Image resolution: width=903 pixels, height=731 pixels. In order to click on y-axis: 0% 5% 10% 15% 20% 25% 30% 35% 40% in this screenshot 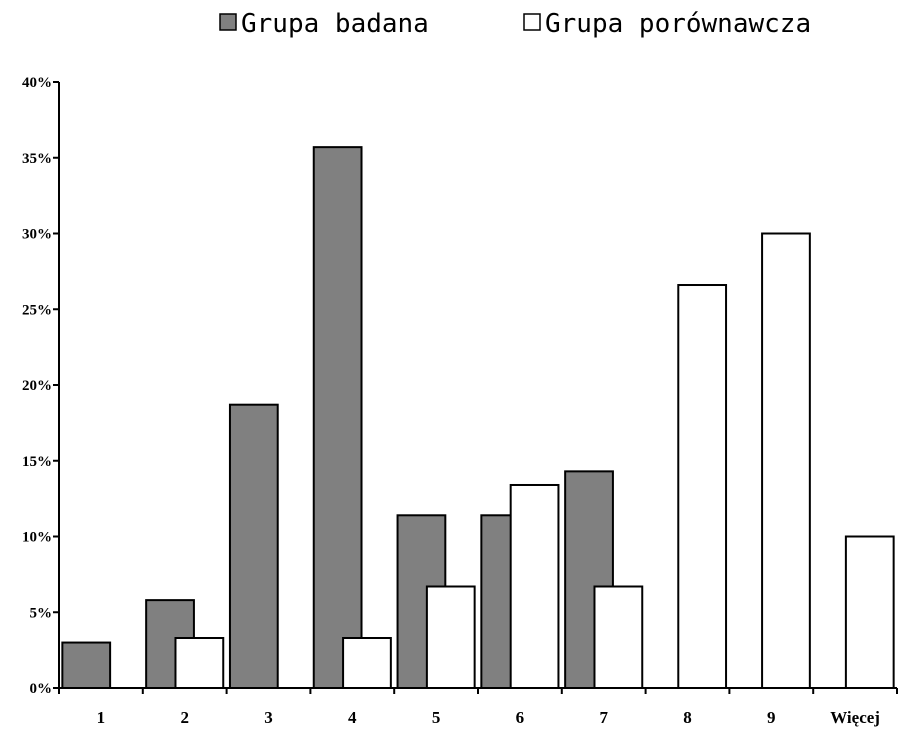, I will do `click(41, 386)`.